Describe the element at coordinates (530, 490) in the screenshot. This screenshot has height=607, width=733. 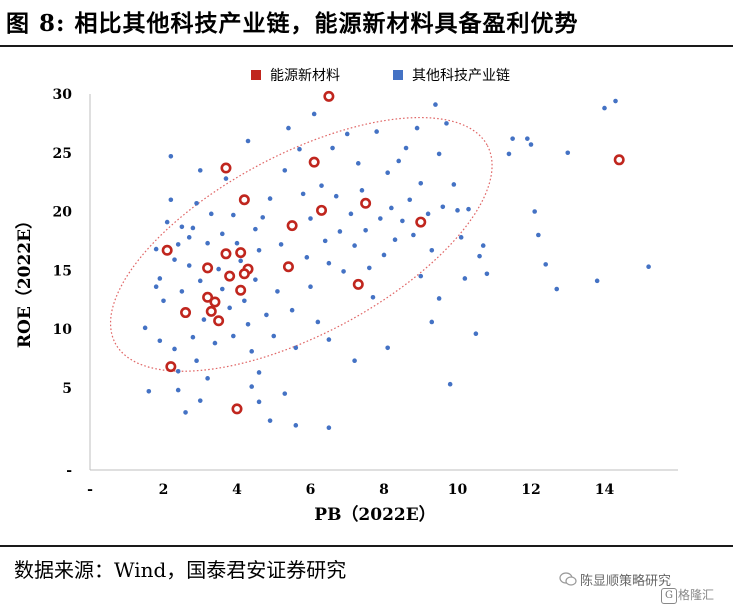
I see `x-tick-label: 12` at that location.